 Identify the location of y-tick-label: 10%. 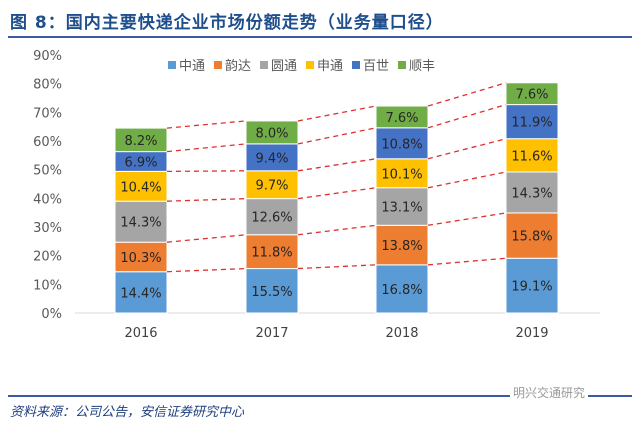
(47, 285).